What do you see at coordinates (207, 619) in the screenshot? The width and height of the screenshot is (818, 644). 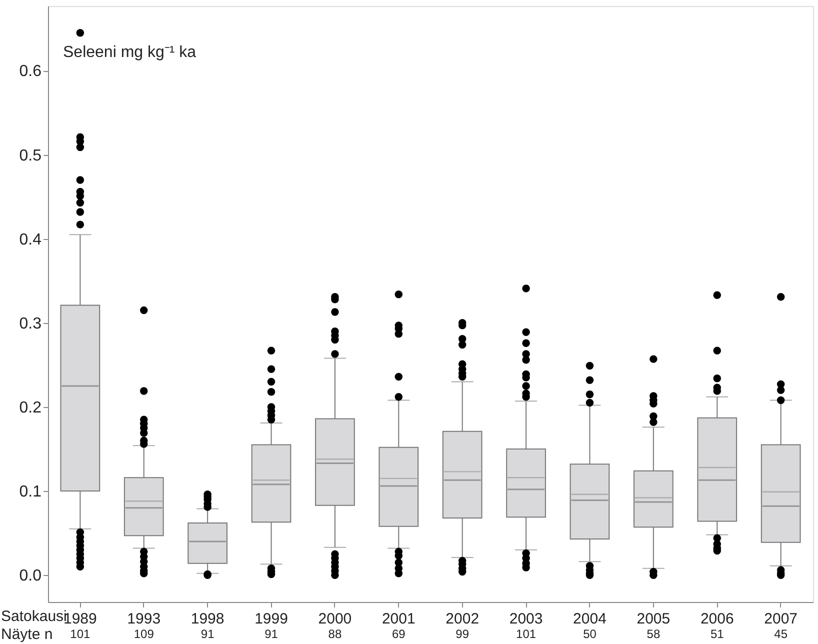 I see `x-tick-label: 1998` at bounding box center [207, 619].